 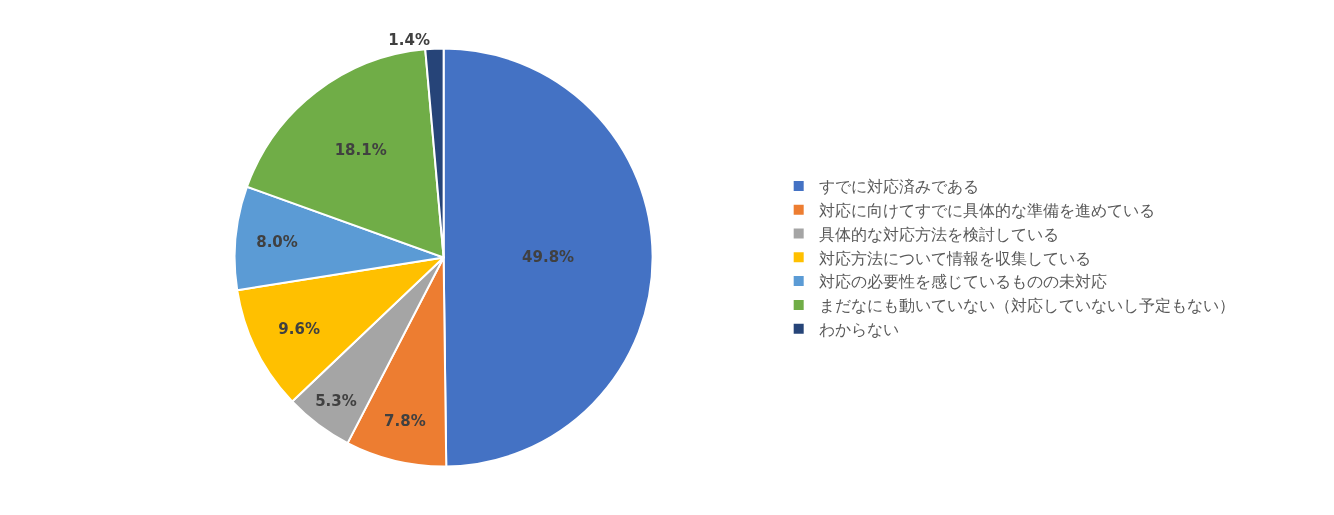 I want to click on legend-label: 対応の必要性を感じているものの未対応, so click(x=962, y=282).